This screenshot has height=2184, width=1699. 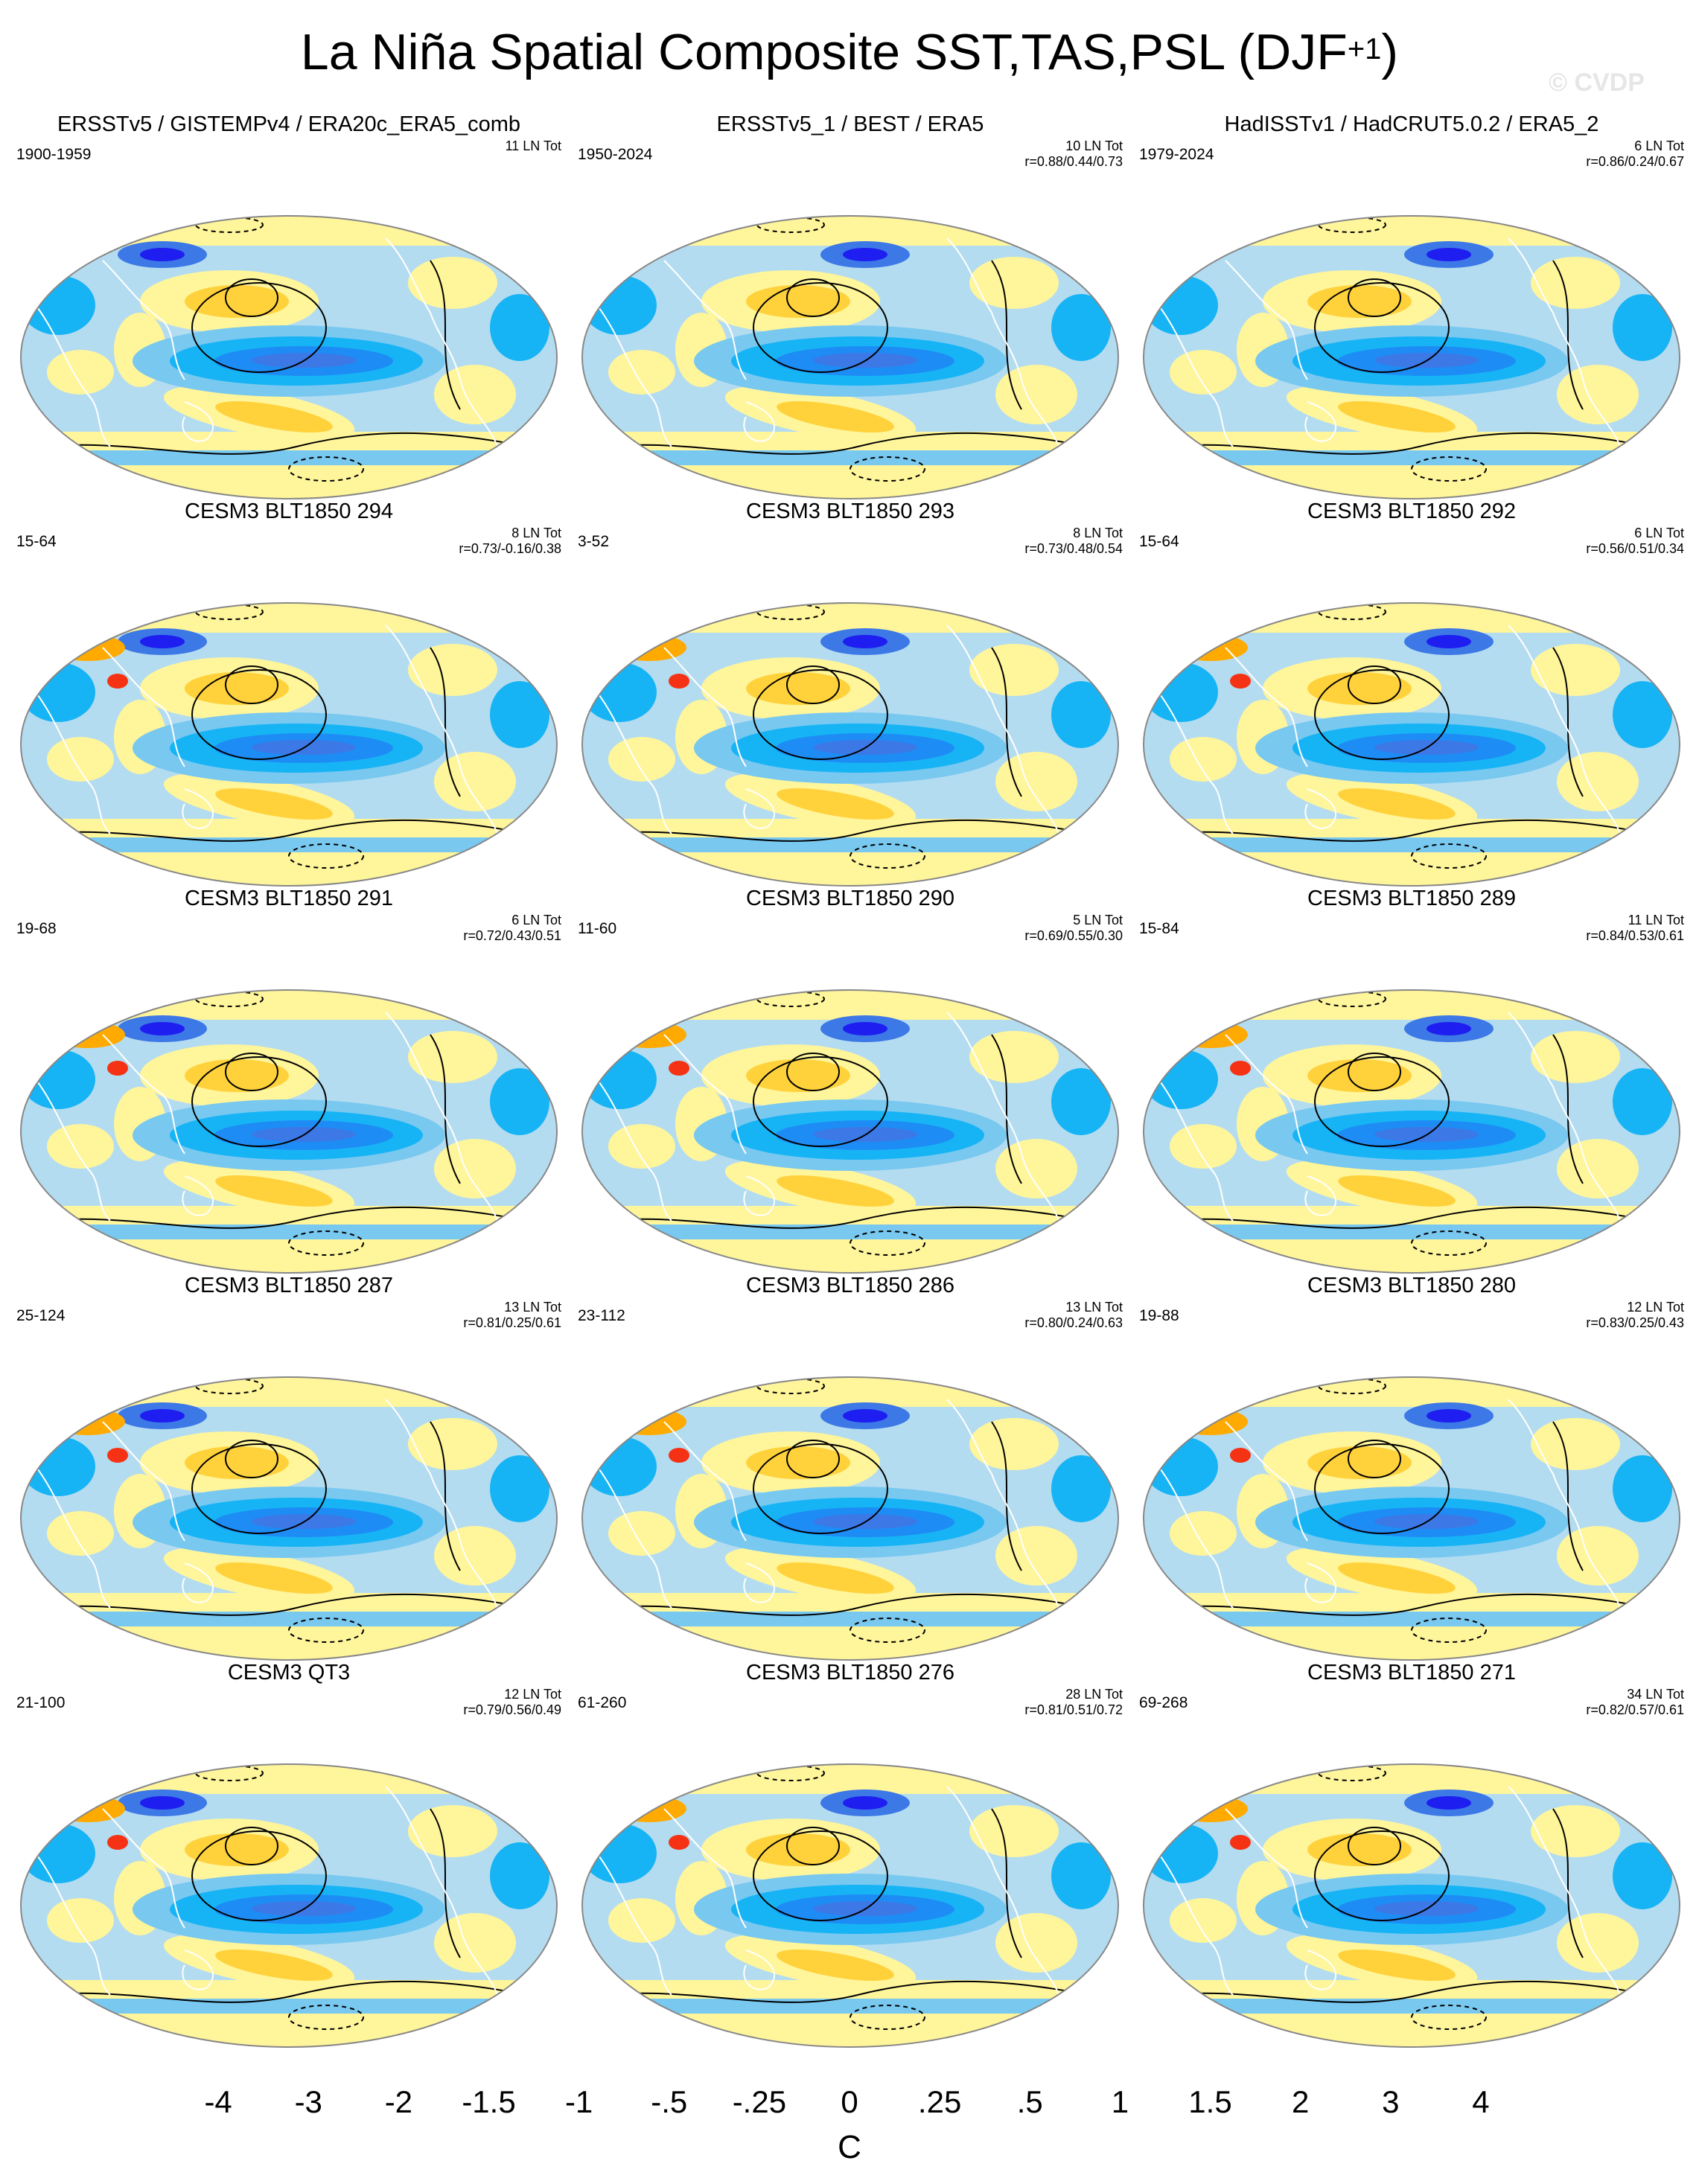 What do you see at coordinates (850, 124) in the screenshot?
I see `panel-title: ERSSTv5_1 / BEST / ERA5` at bounding box center [850, 124].